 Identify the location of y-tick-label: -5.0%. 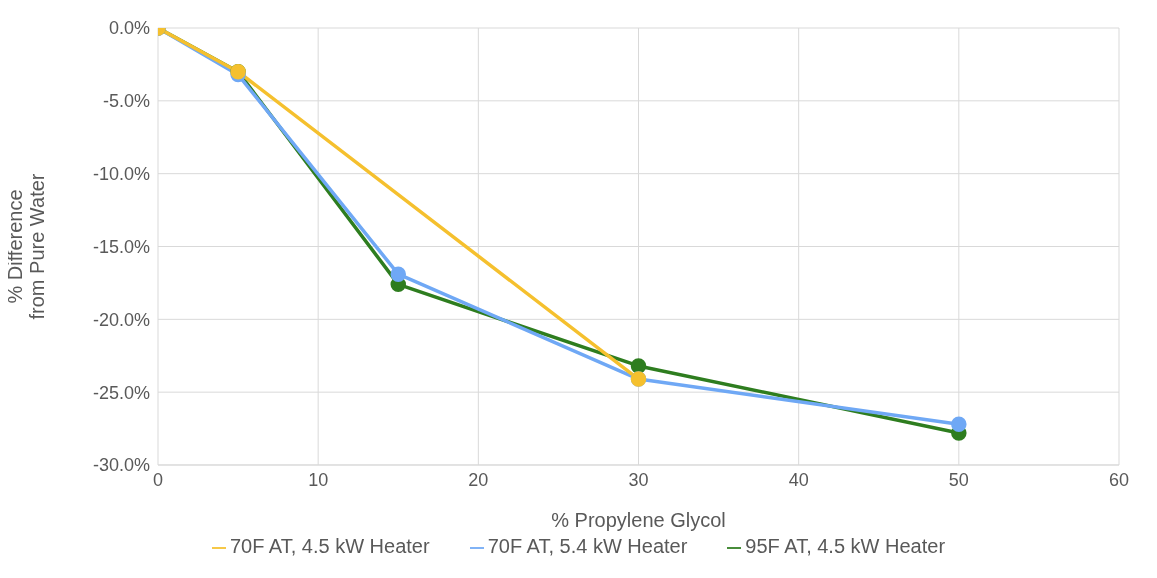
(126, 101).